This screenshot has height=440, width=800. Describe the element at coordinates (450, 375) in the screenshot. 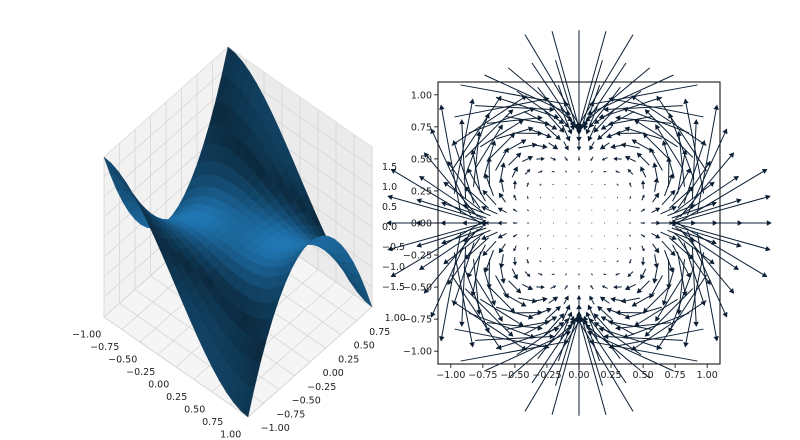

I see `quiver-x-tick-label: −1.00` at that location.